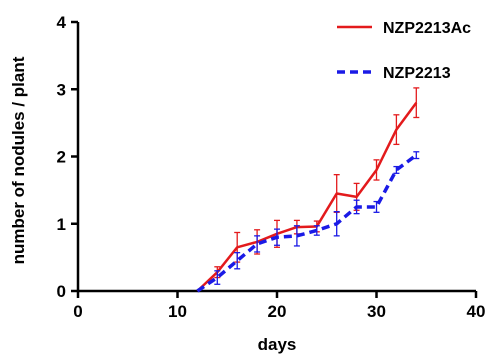 The image size is (501, 357). What do you see at coordinates (427, 28) in the screenshot?
I see `legend-label-nzp2213ac: NZP2213Ac` at bounding box center [427, 28].